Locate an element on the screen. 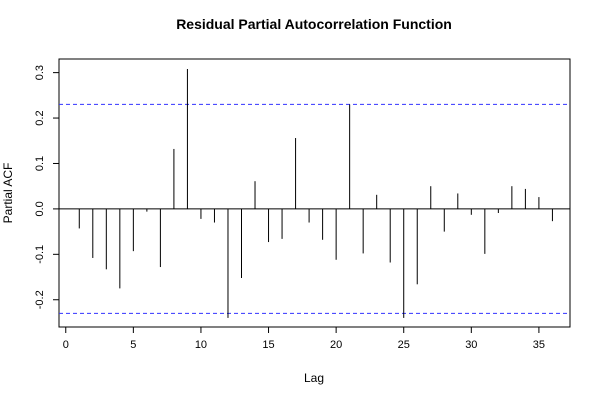 Image resolution: width=599 pixels, height=400 pixels. y-axis: -0.2 -0.1 0.0 0.1 0.2 0.3 is located at coordinates (46, 187).